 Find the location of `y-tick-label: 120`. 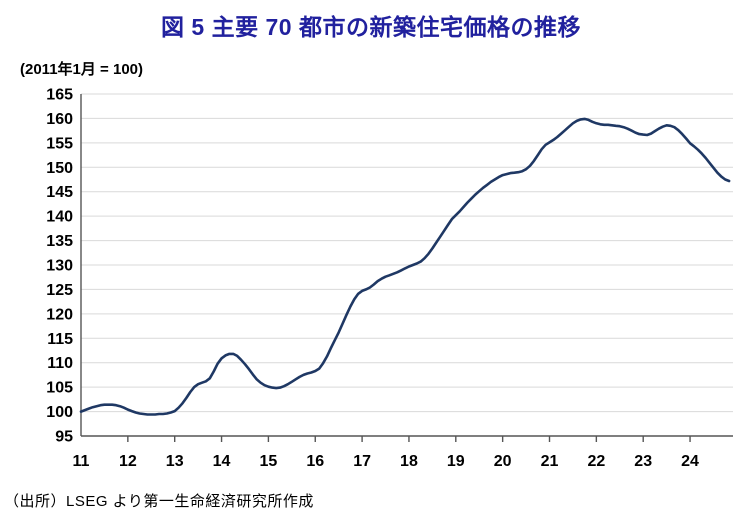

y-tick-label: 120 is located at coordinates (59, 314).